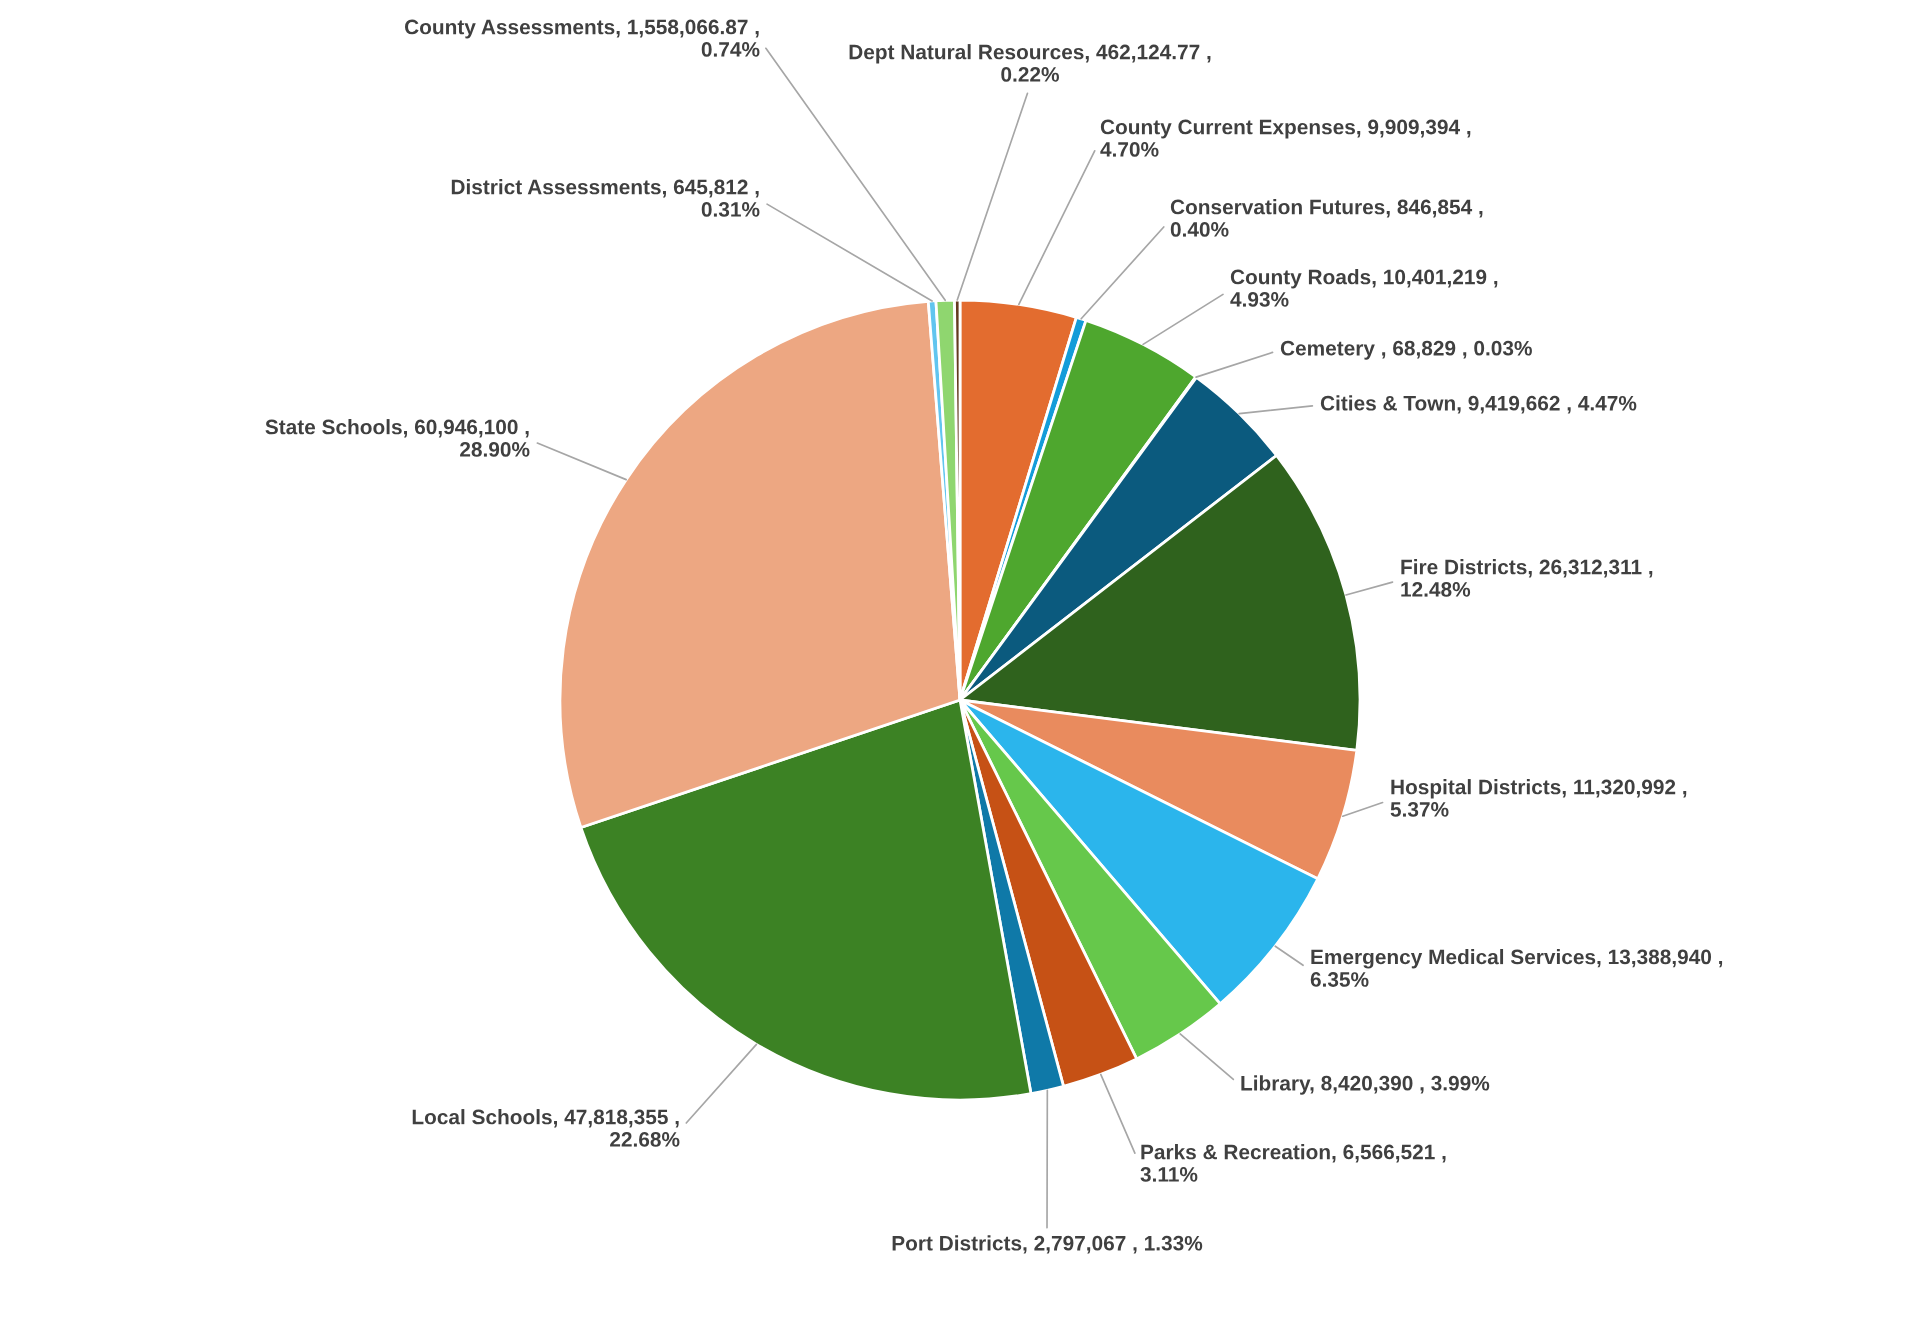  I want to click on slice-label: State Schools, 60,946,100 , 28.90%, so click(397, 438).